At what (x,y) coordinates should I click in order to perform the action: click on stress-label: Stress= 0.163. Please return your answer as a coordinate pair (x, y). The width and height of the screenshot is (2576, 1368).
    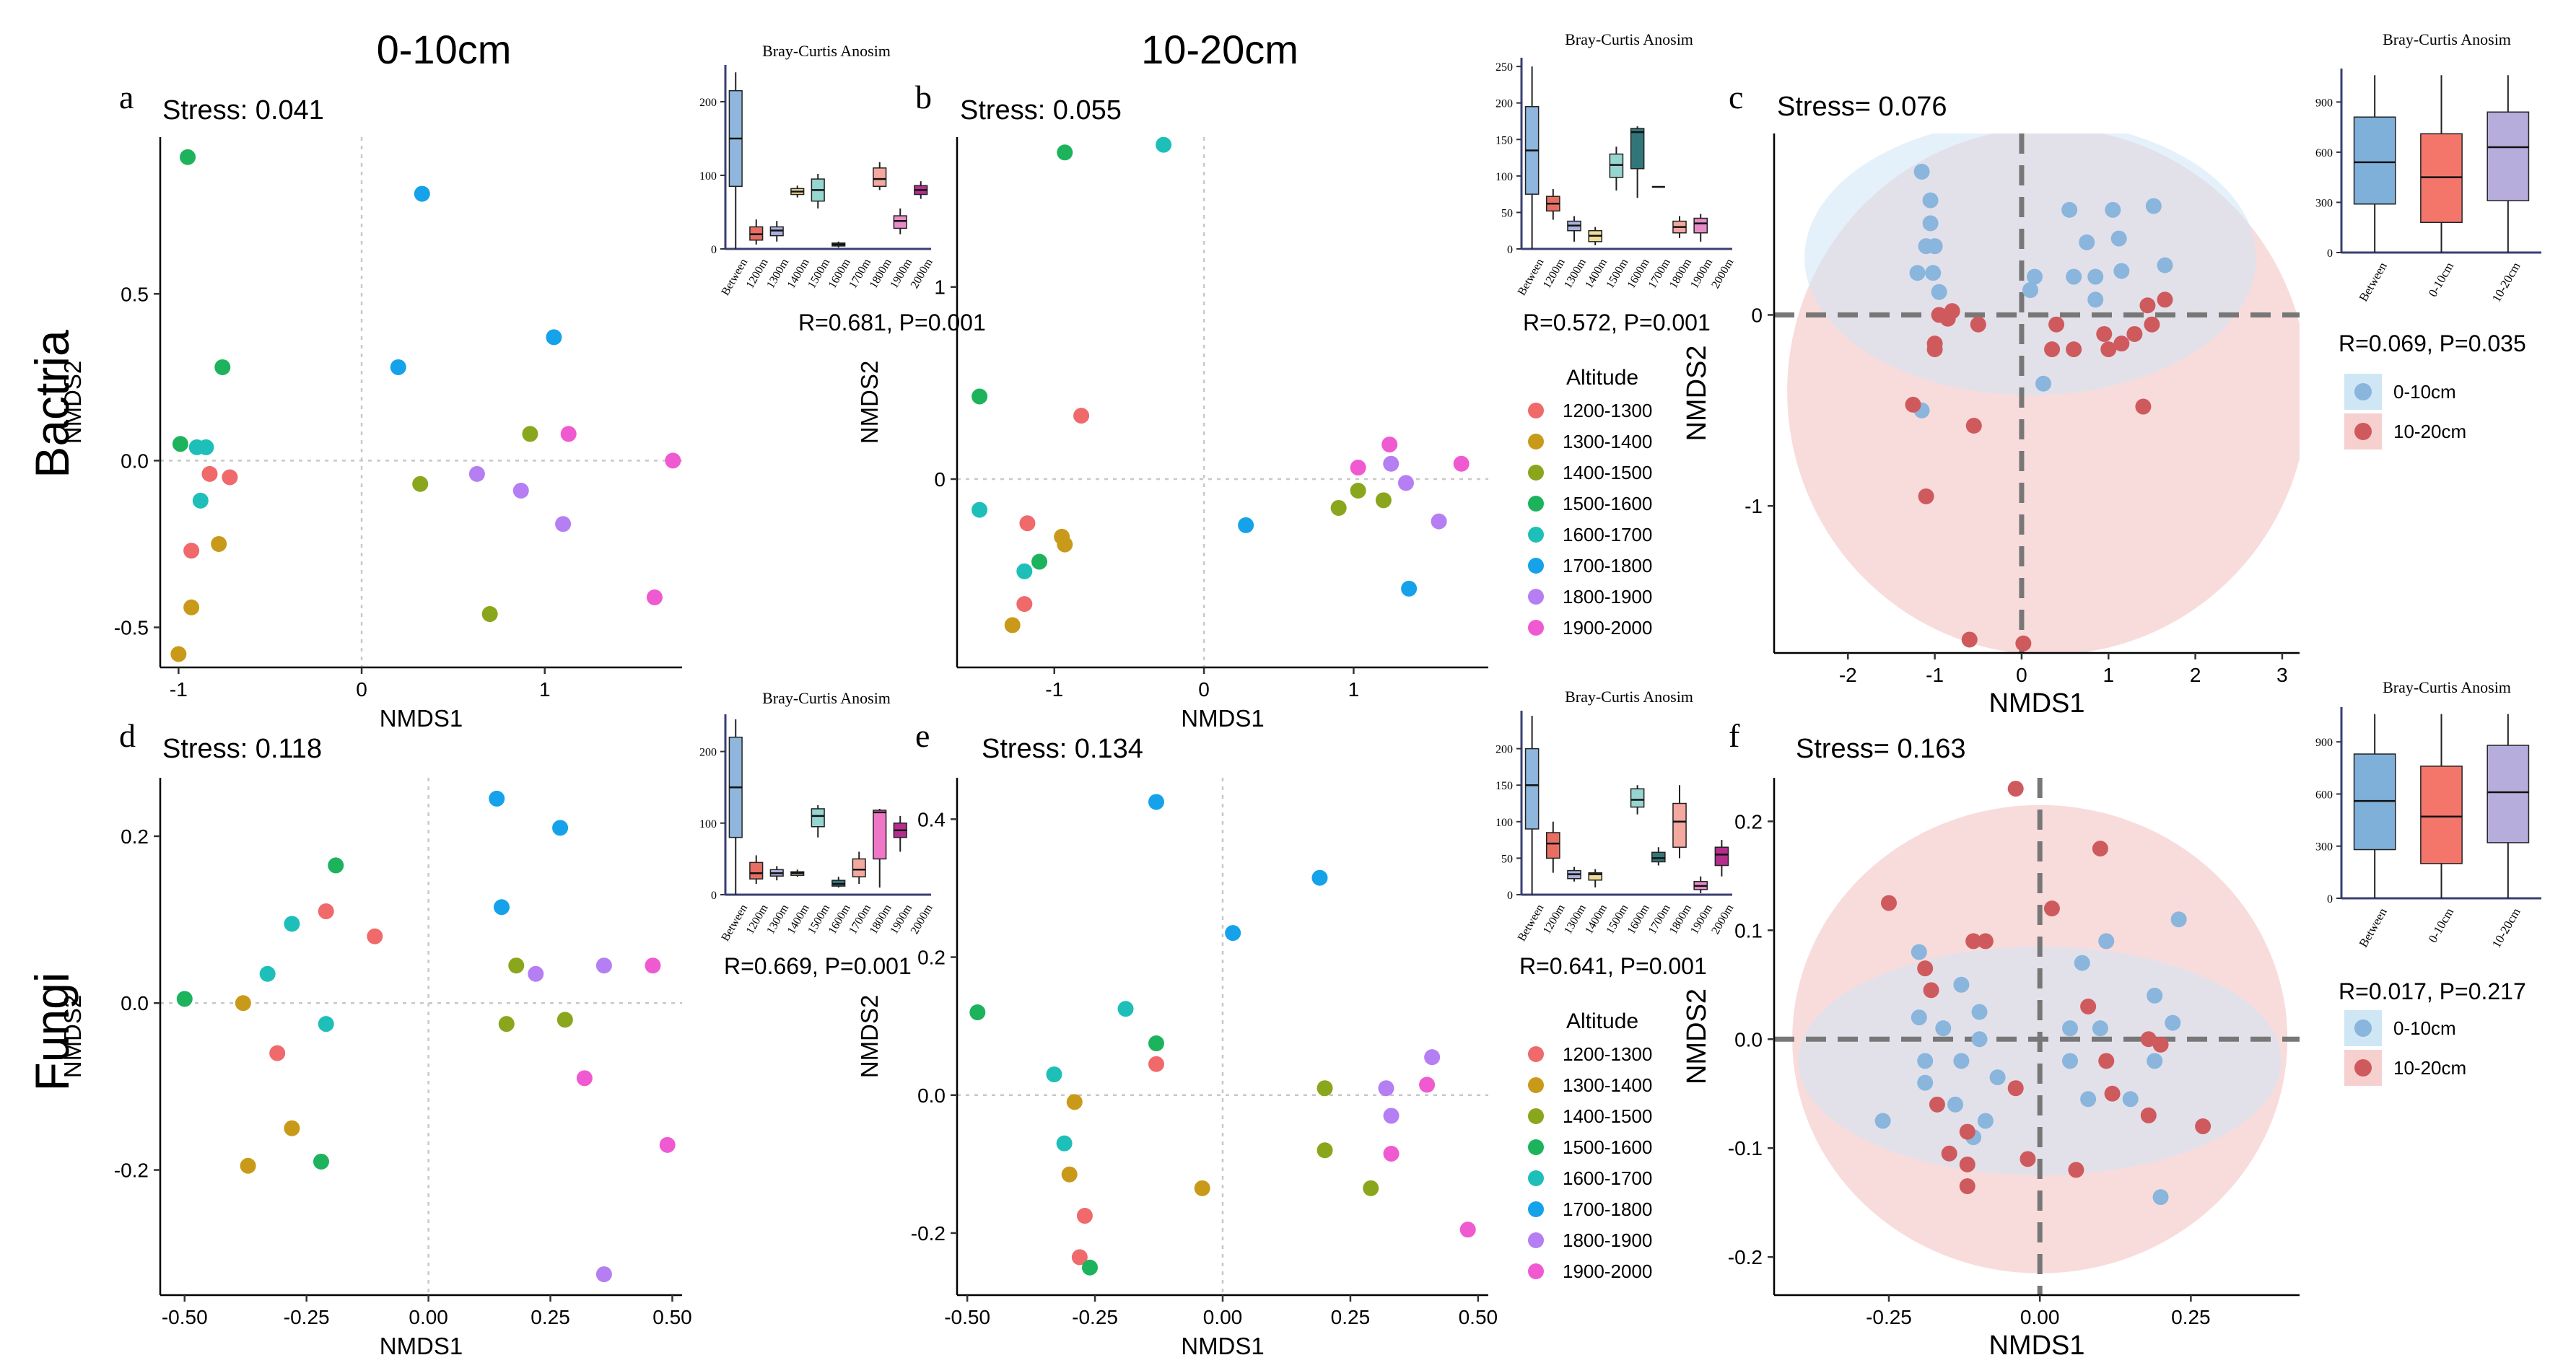
    Looking at the image, I should click on (1881, 749).